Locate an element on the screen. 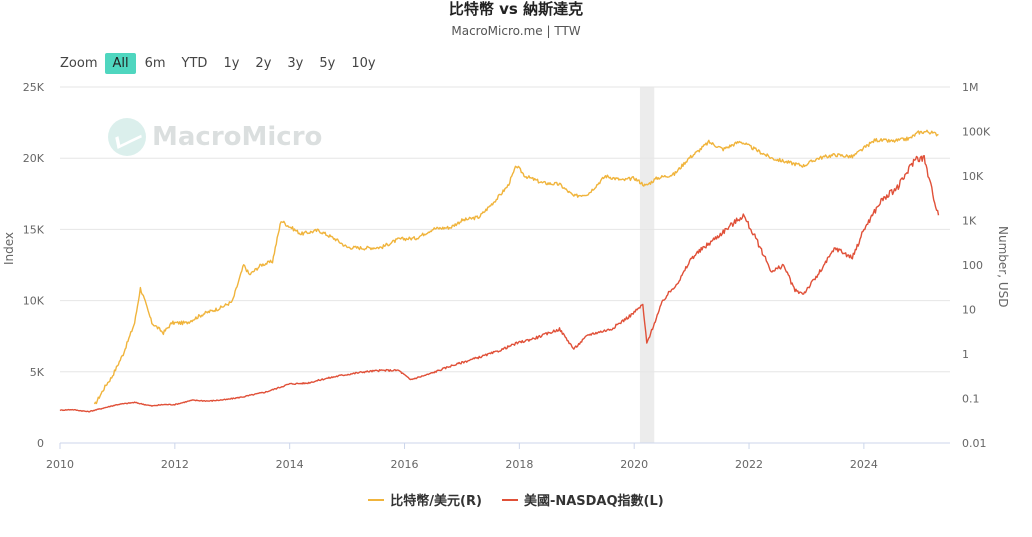  y-left-tick-label: 20K is located at coordinates (34, 158).